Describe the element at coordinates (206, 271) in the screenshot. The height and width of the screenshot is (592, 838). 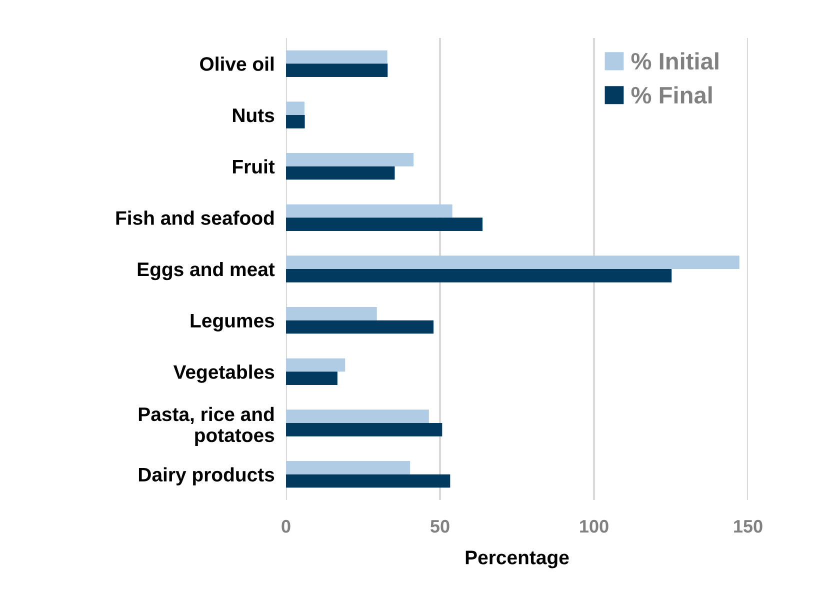
I see `y-tick-label: Eggs and meat` at that location.